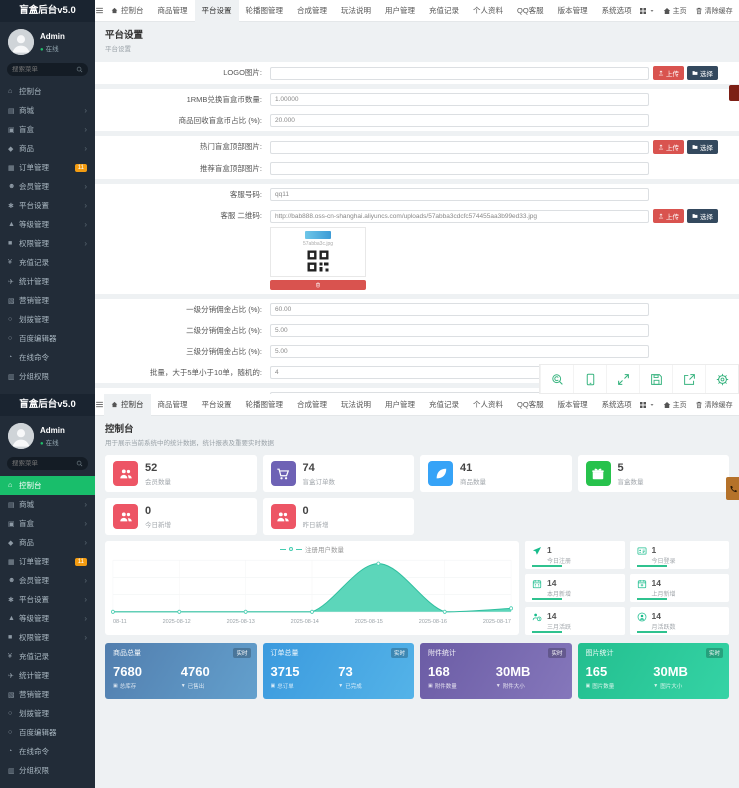 This screenshot has width=739, height=788. What do you see at coordinates (734, 93) in the screenshot?
I see `edge-widget-top` at bounding box center [734, 93].